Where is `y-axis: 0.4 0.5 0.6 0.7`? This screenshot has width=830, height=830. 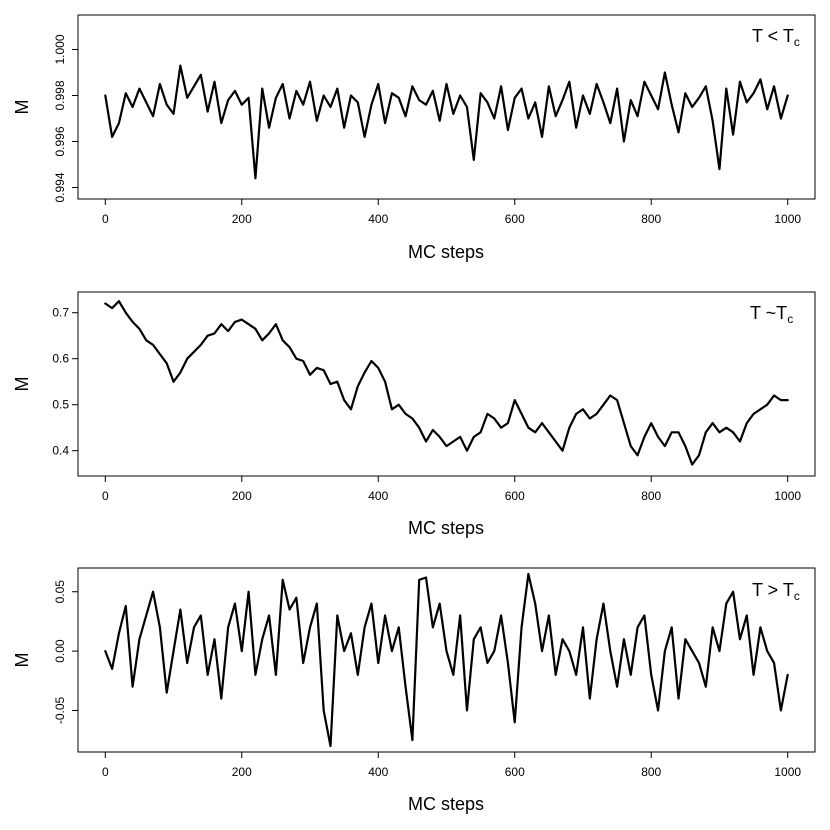 y-axis: 0.4 0.5 0.6 0.7 is located at coordinates (65, 382).